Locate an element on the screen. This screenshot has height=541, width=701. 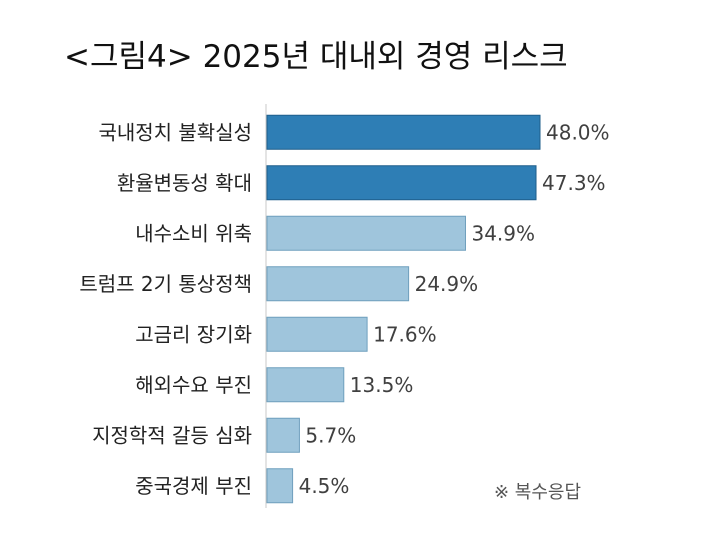
value-label-3: 34.9% is located at coordinates (503, 233).